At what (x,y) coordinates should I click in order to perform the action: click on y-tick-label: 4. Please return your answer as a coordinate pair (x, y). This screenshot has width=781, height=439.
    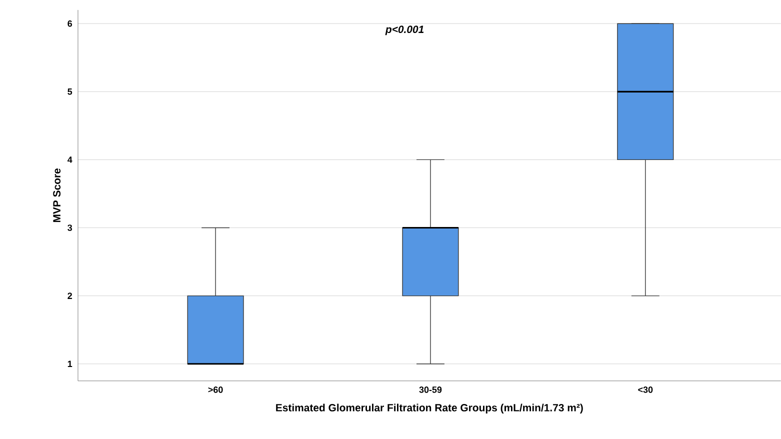
    Looking at the image, I should click on (69, 159).